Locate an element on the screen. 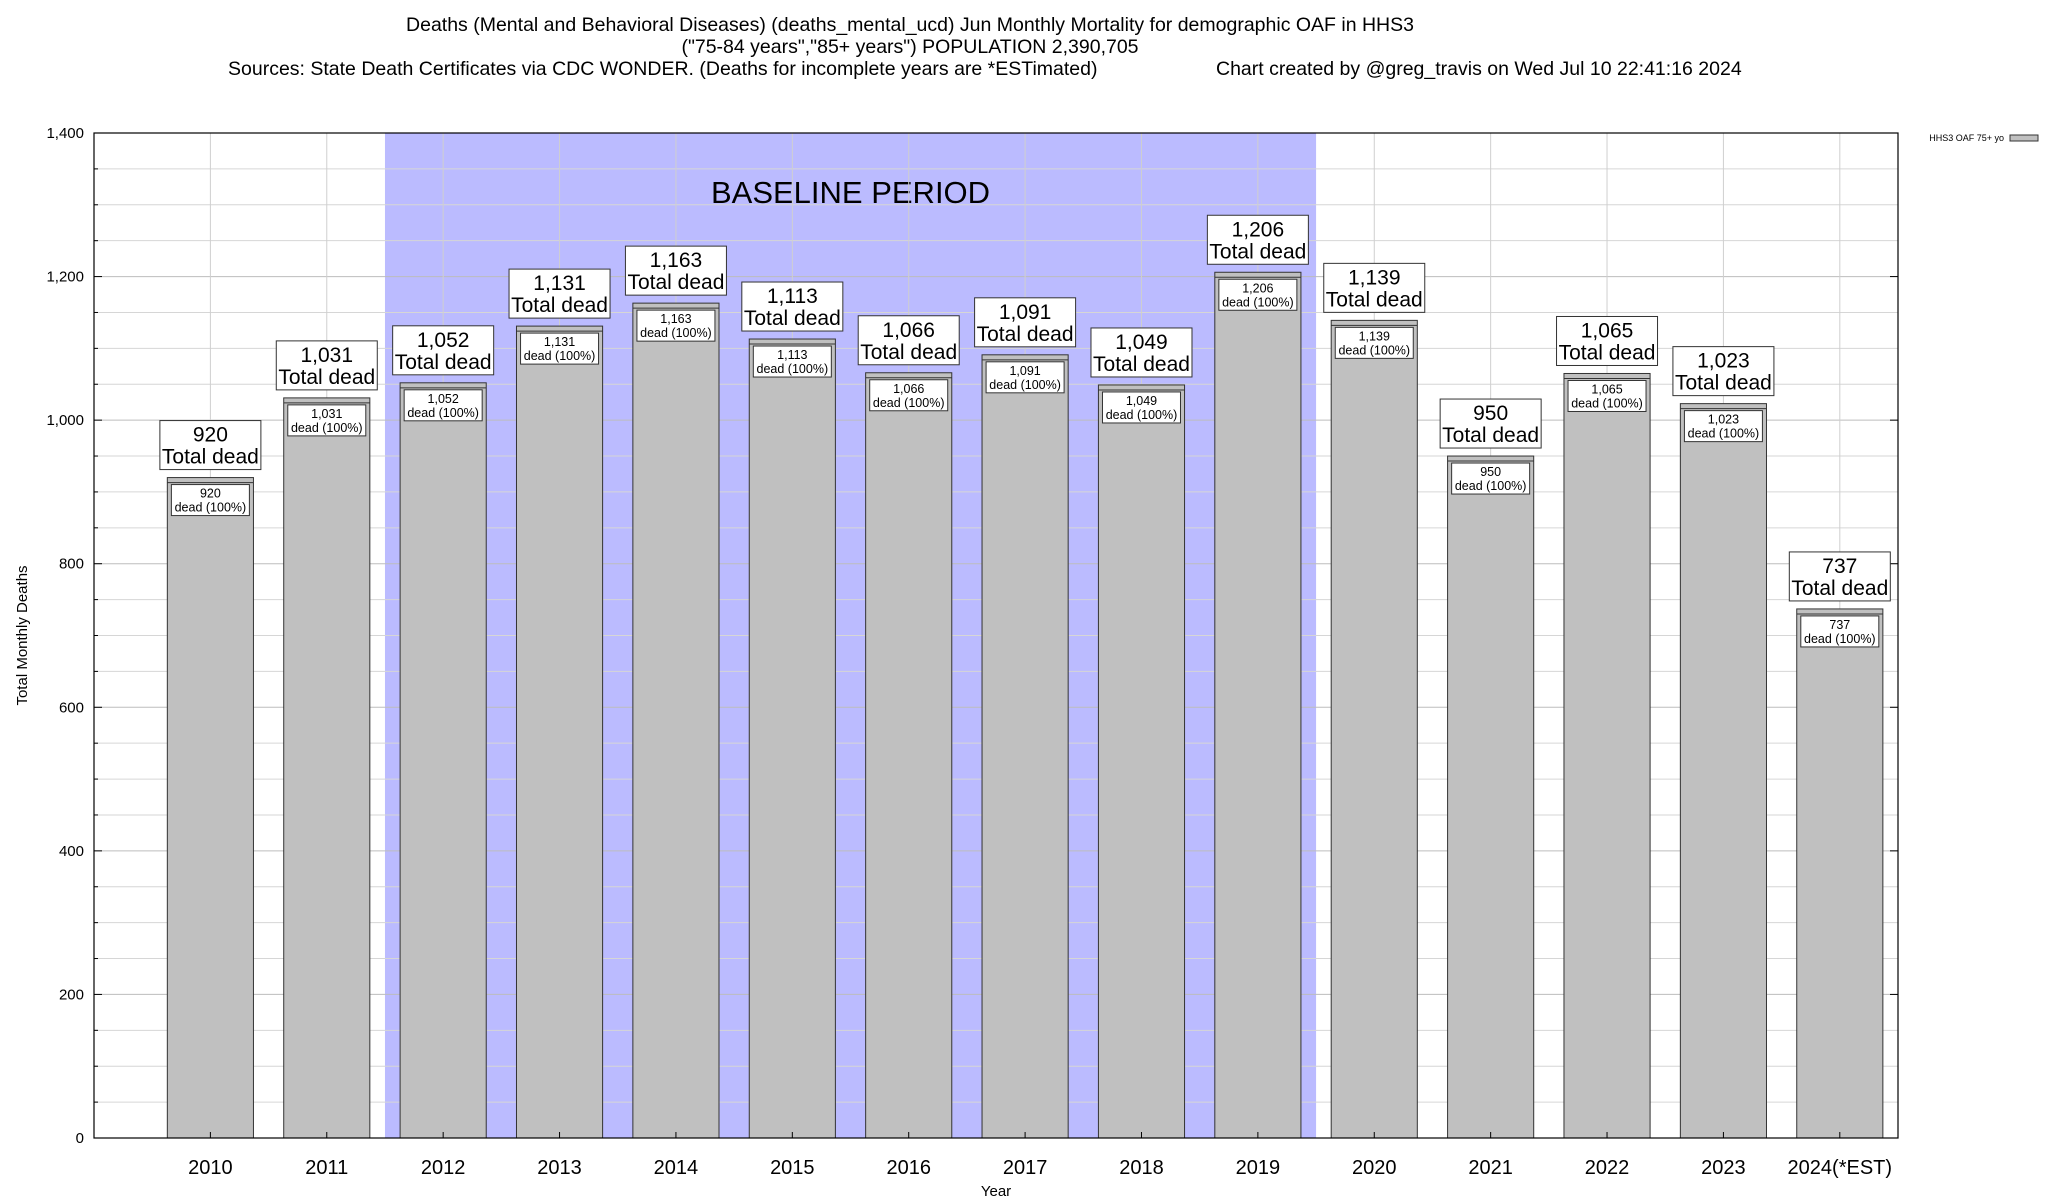 This screenshot has width=2048, height=1200. y-tick-label: 0 is located at coordinates (80, 1138).